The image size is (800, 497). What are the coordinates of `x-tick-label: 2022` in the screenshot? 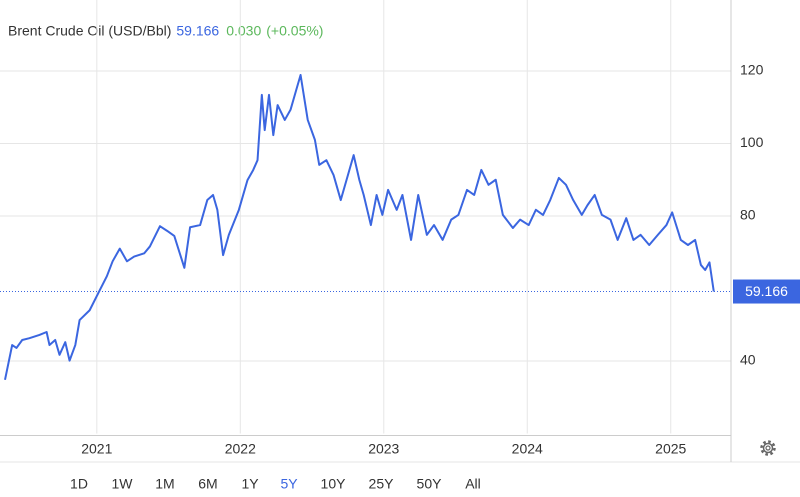 It's located at (240, 449).